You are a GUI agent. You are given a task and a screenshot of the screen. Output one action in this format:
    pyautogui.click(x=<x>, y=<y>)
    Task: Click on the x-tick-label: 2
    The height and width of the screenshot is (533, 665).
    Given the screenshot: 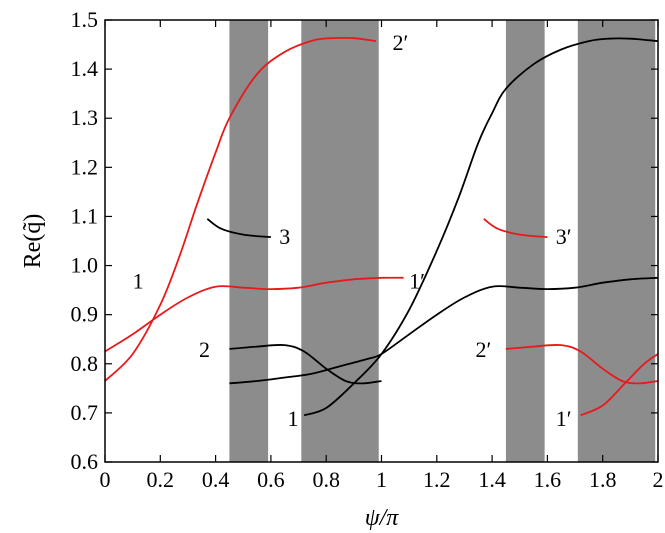 What is the action you would take?
    pyautogui.click(x=658, y=479)
    